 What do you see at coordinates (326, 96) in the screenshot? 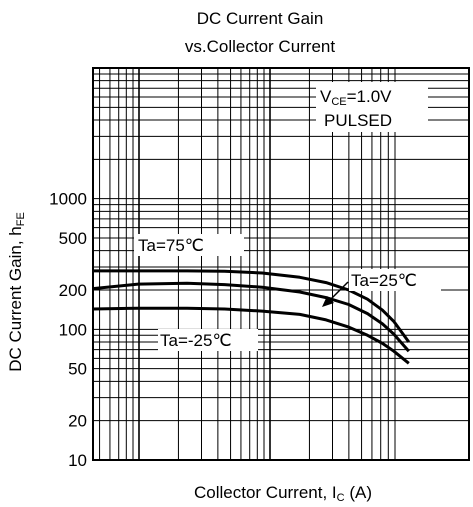
I see `vce-prefix: V` at bounding box center [326, 96].